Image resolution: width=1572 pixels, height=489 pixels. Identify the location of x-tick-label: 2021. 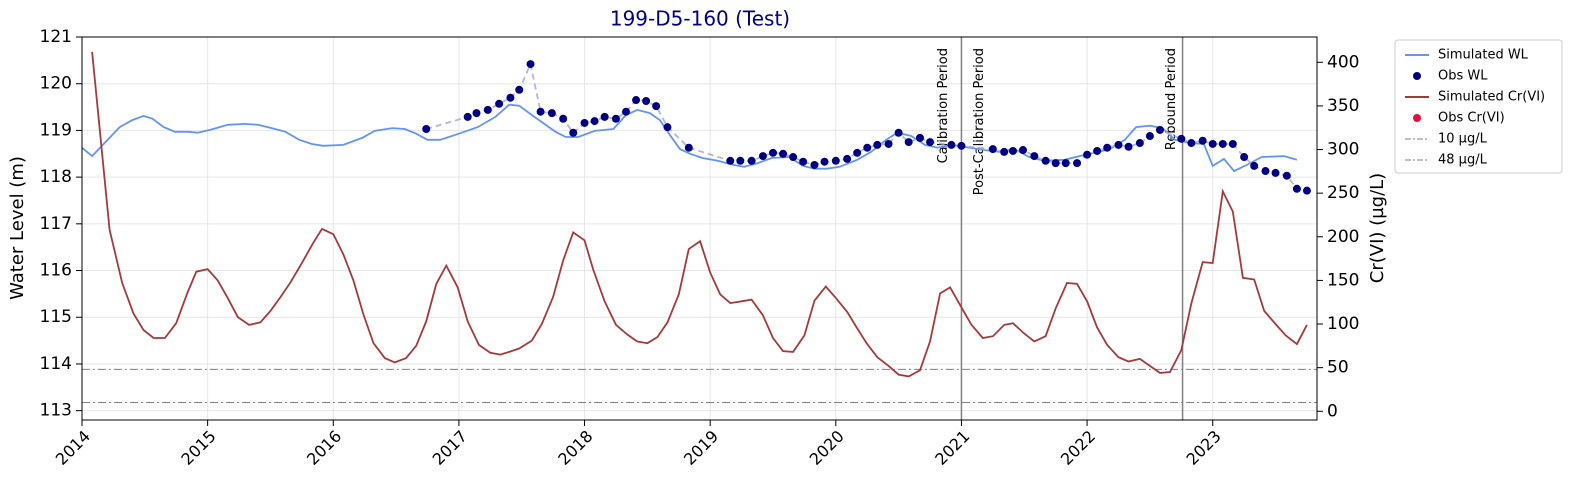
(952, 448).